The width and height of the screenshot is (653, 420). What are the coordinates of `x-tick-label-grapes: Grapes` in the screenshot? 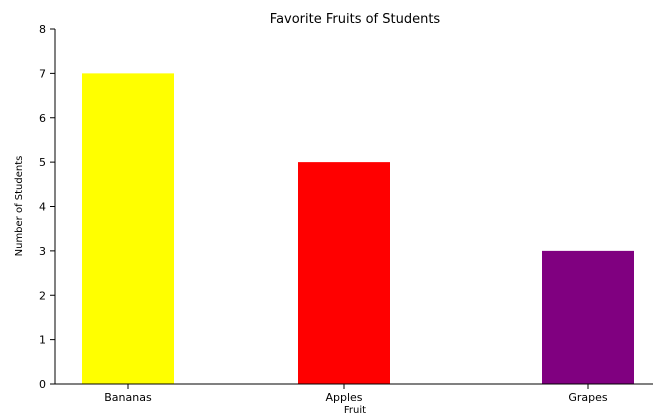 It's located at (588, 397).